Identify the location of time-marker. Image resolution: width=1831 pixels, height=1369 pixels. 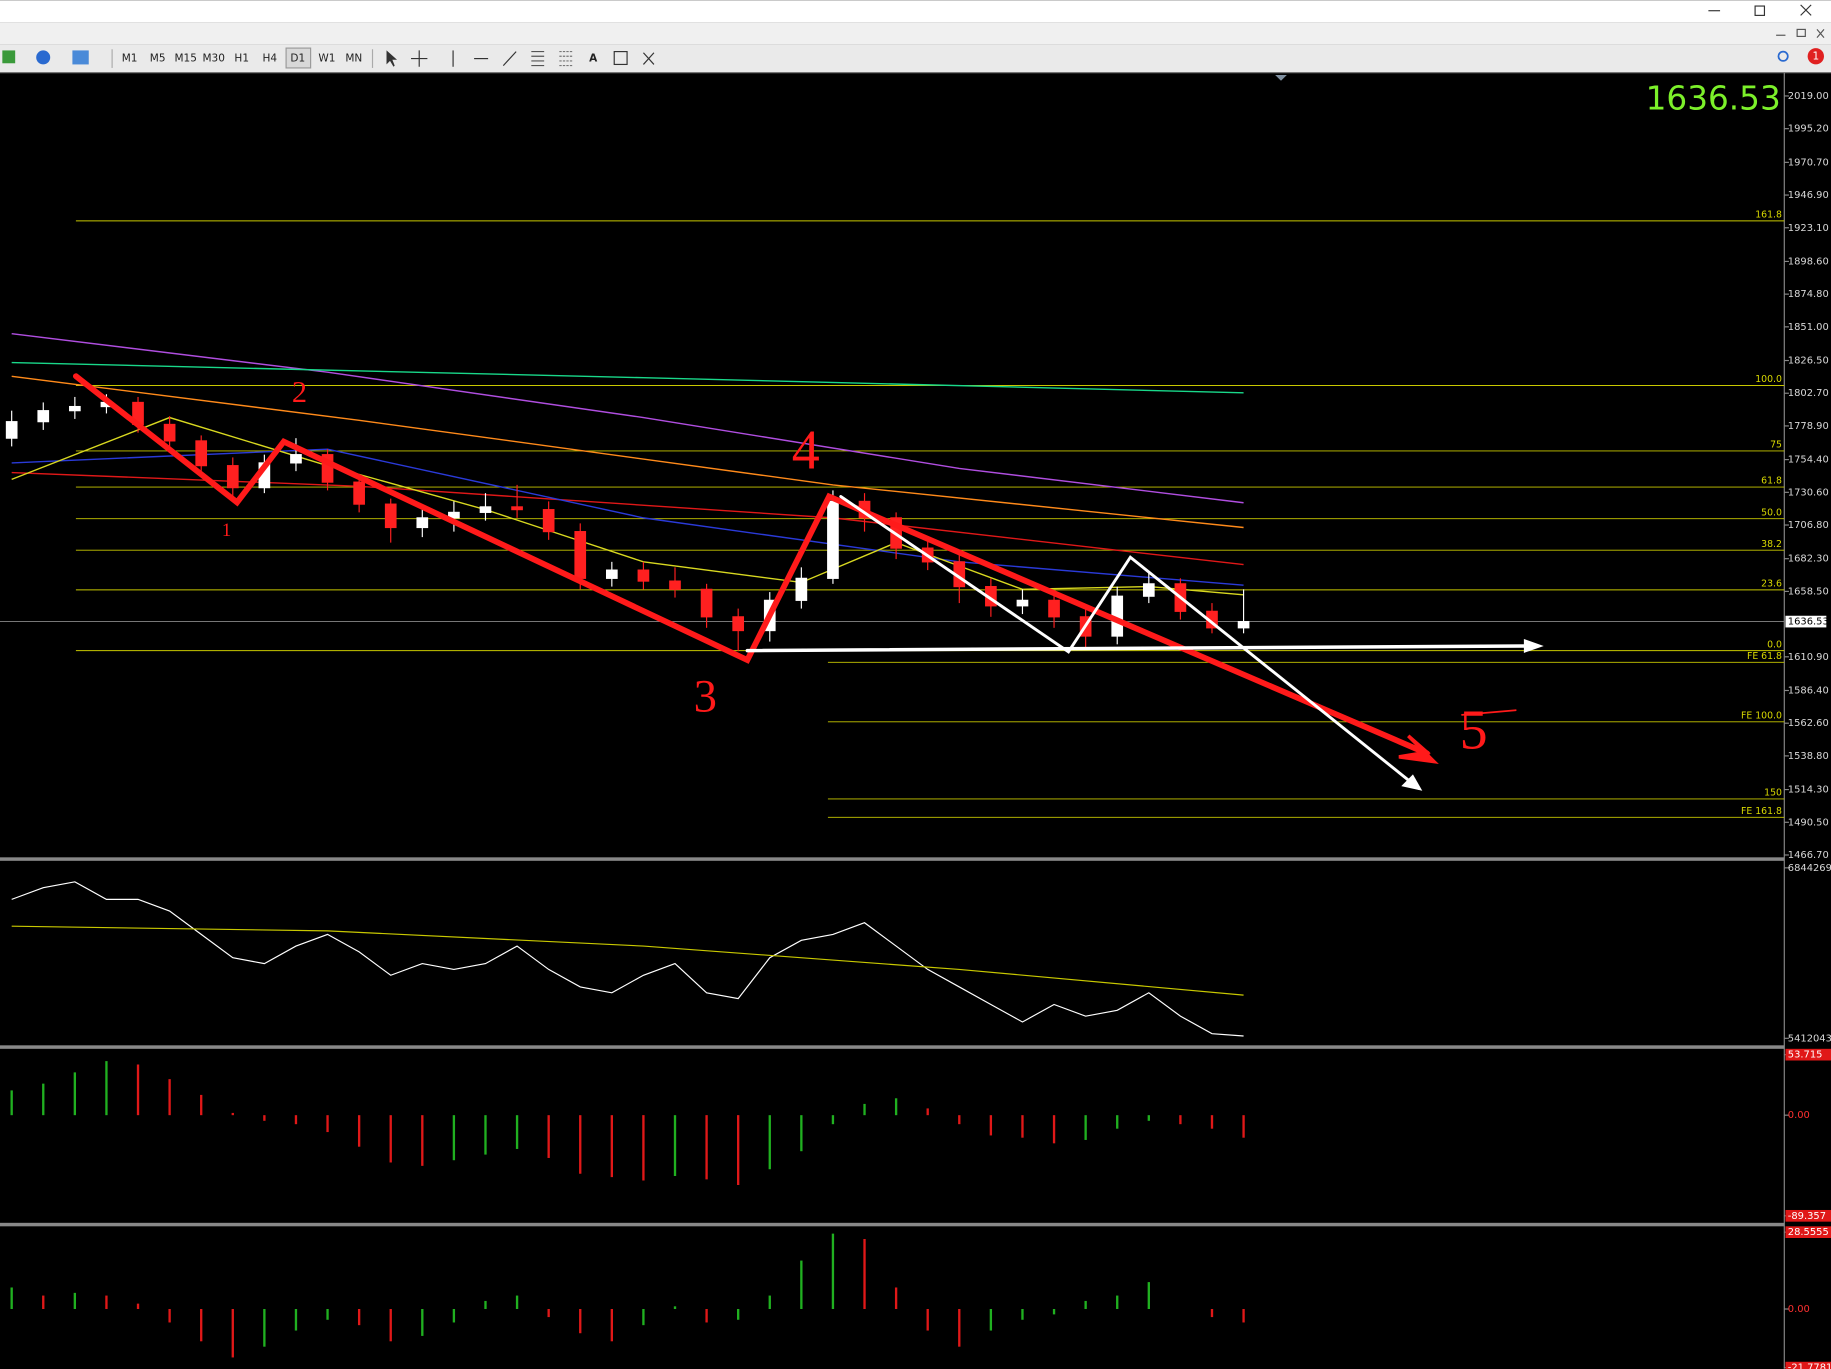
(1281, 77).